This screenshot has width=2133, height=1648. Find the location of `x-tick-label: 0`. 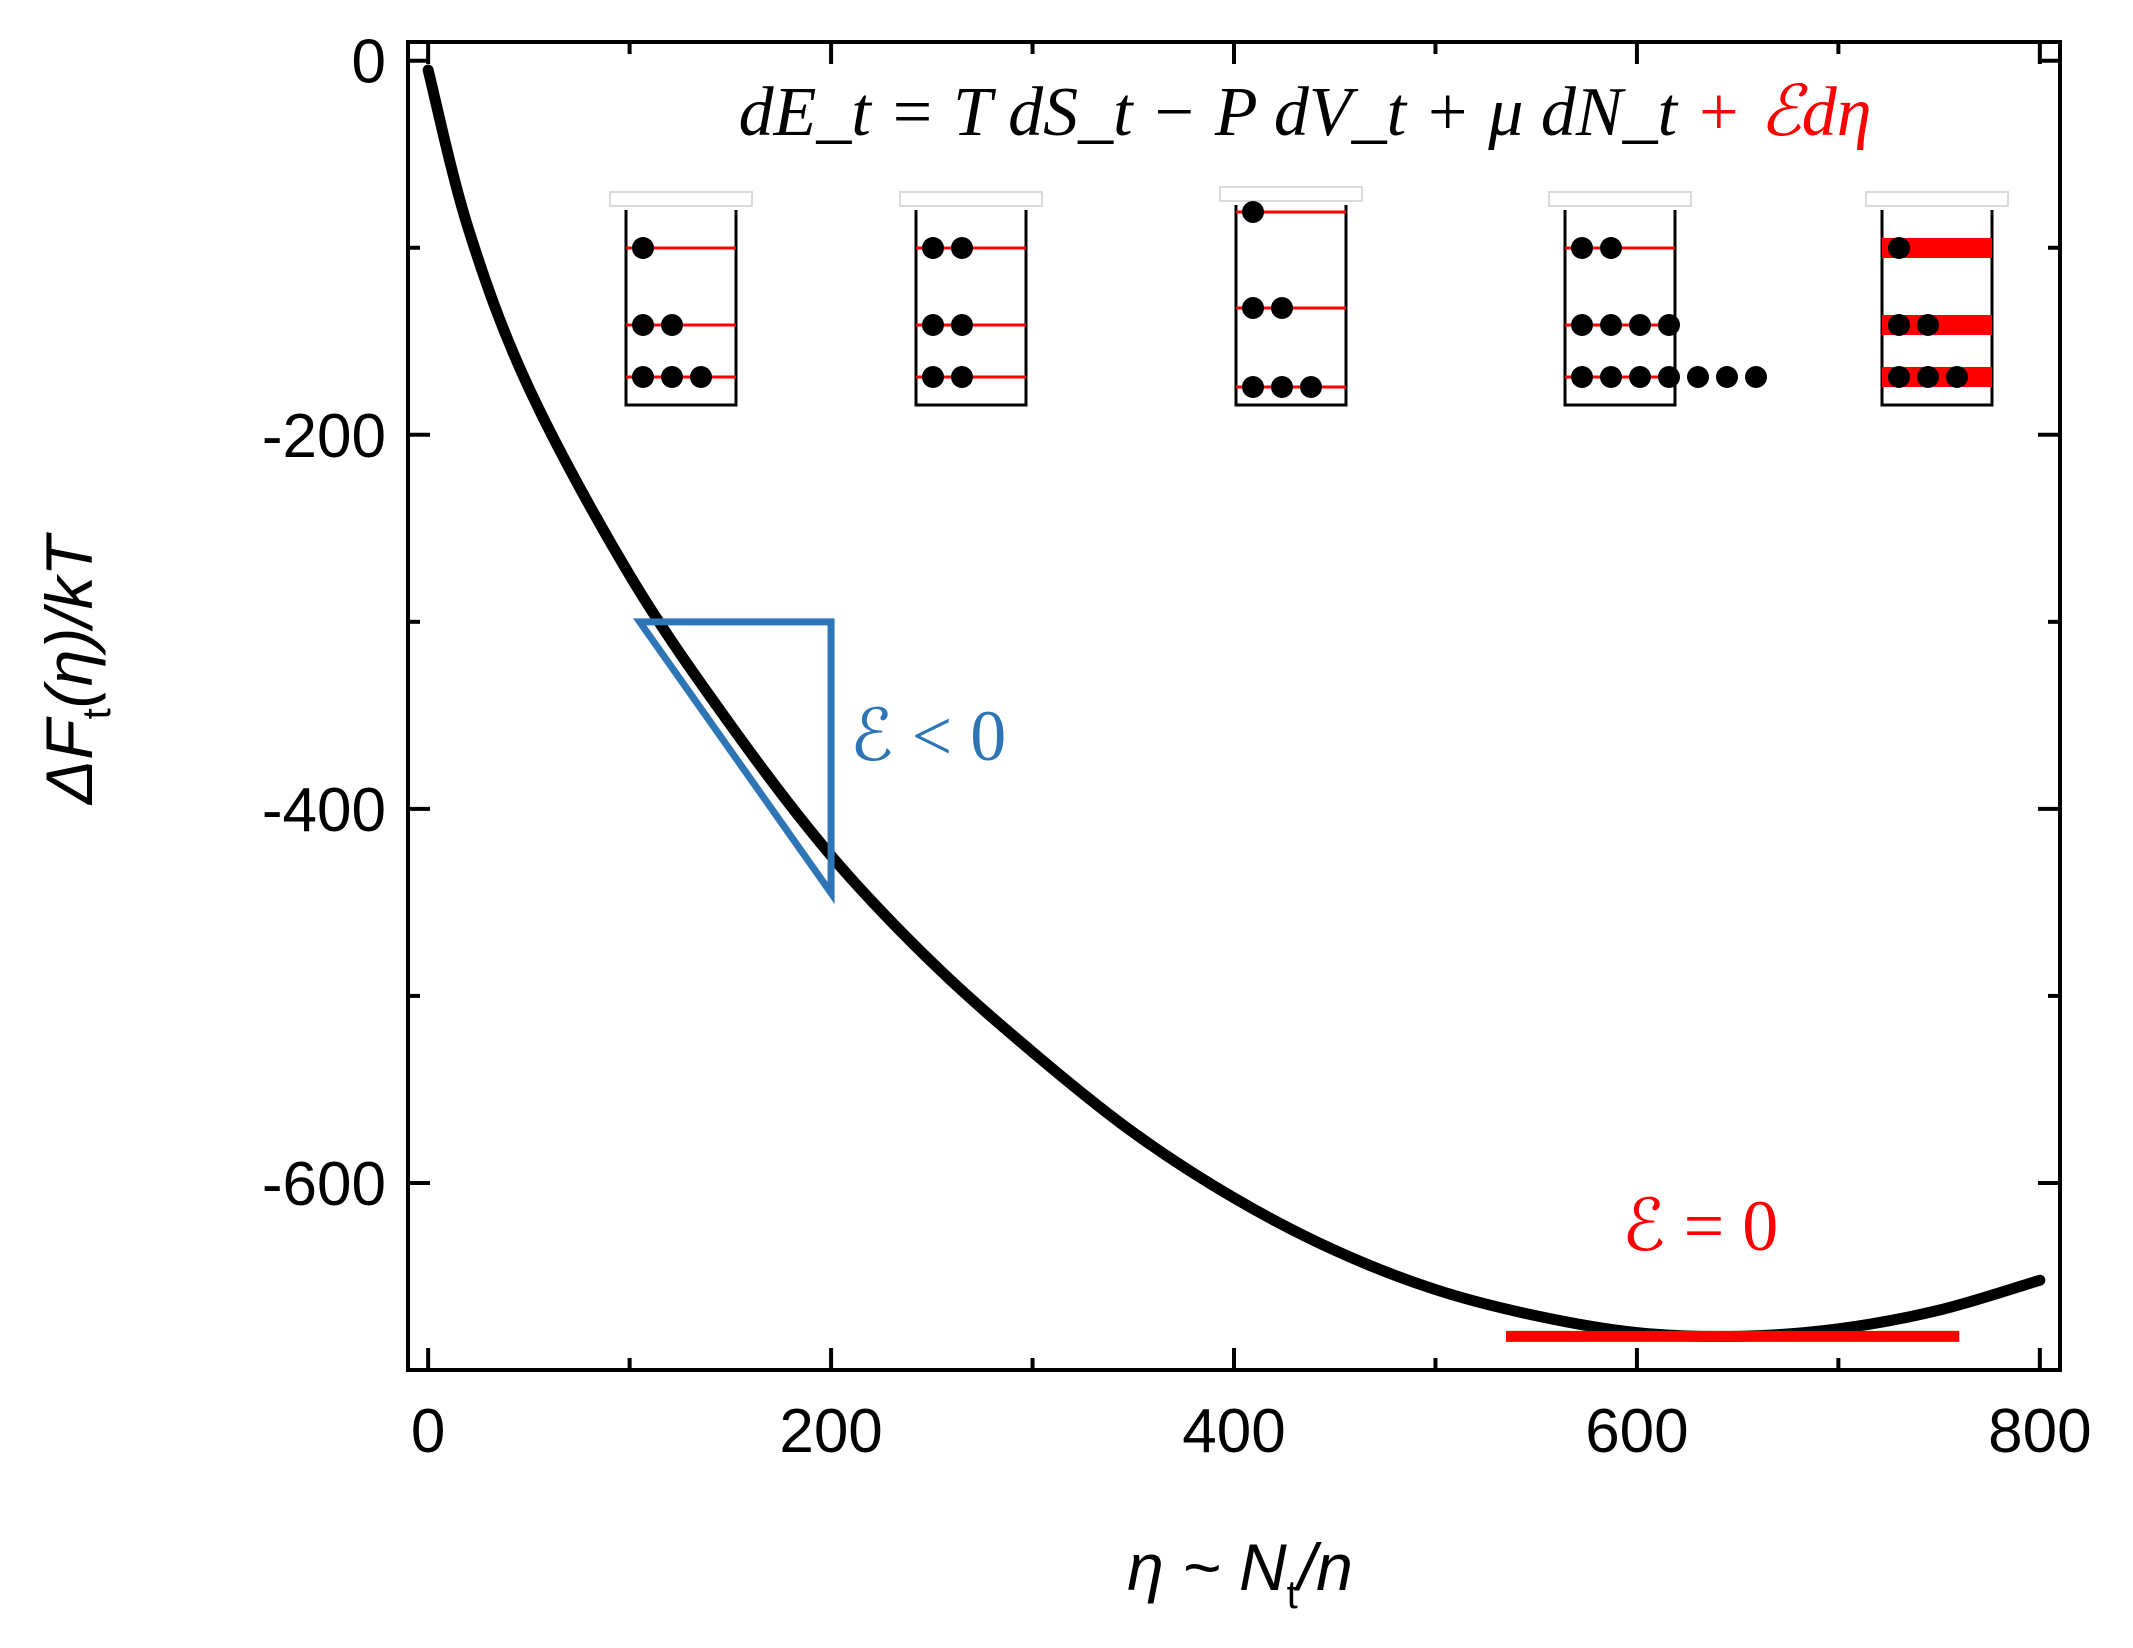

x-tick-label: 0 is located at coordinates (428, 1431).